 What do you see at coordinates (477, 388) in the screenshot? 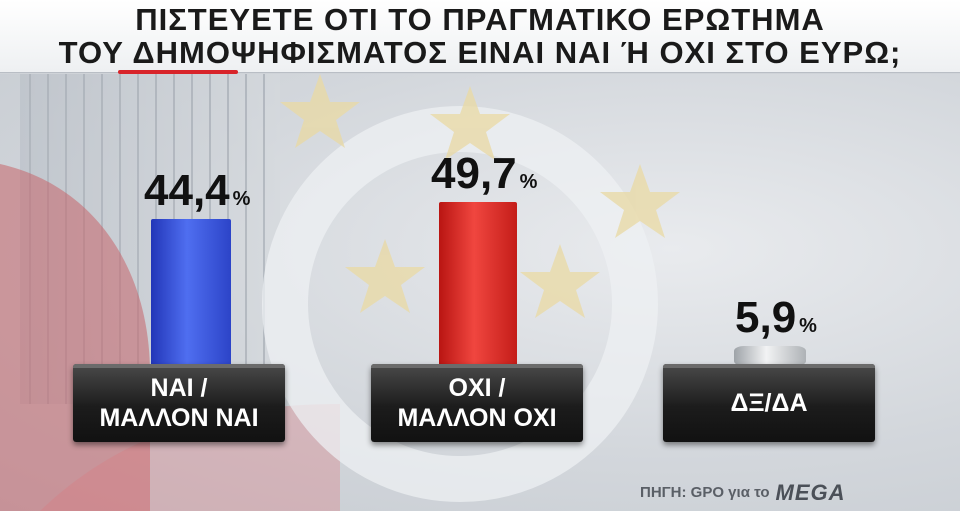
I see `tick-label-no-line-1: ΟΧΙ /` at bounding box center [477, 388].